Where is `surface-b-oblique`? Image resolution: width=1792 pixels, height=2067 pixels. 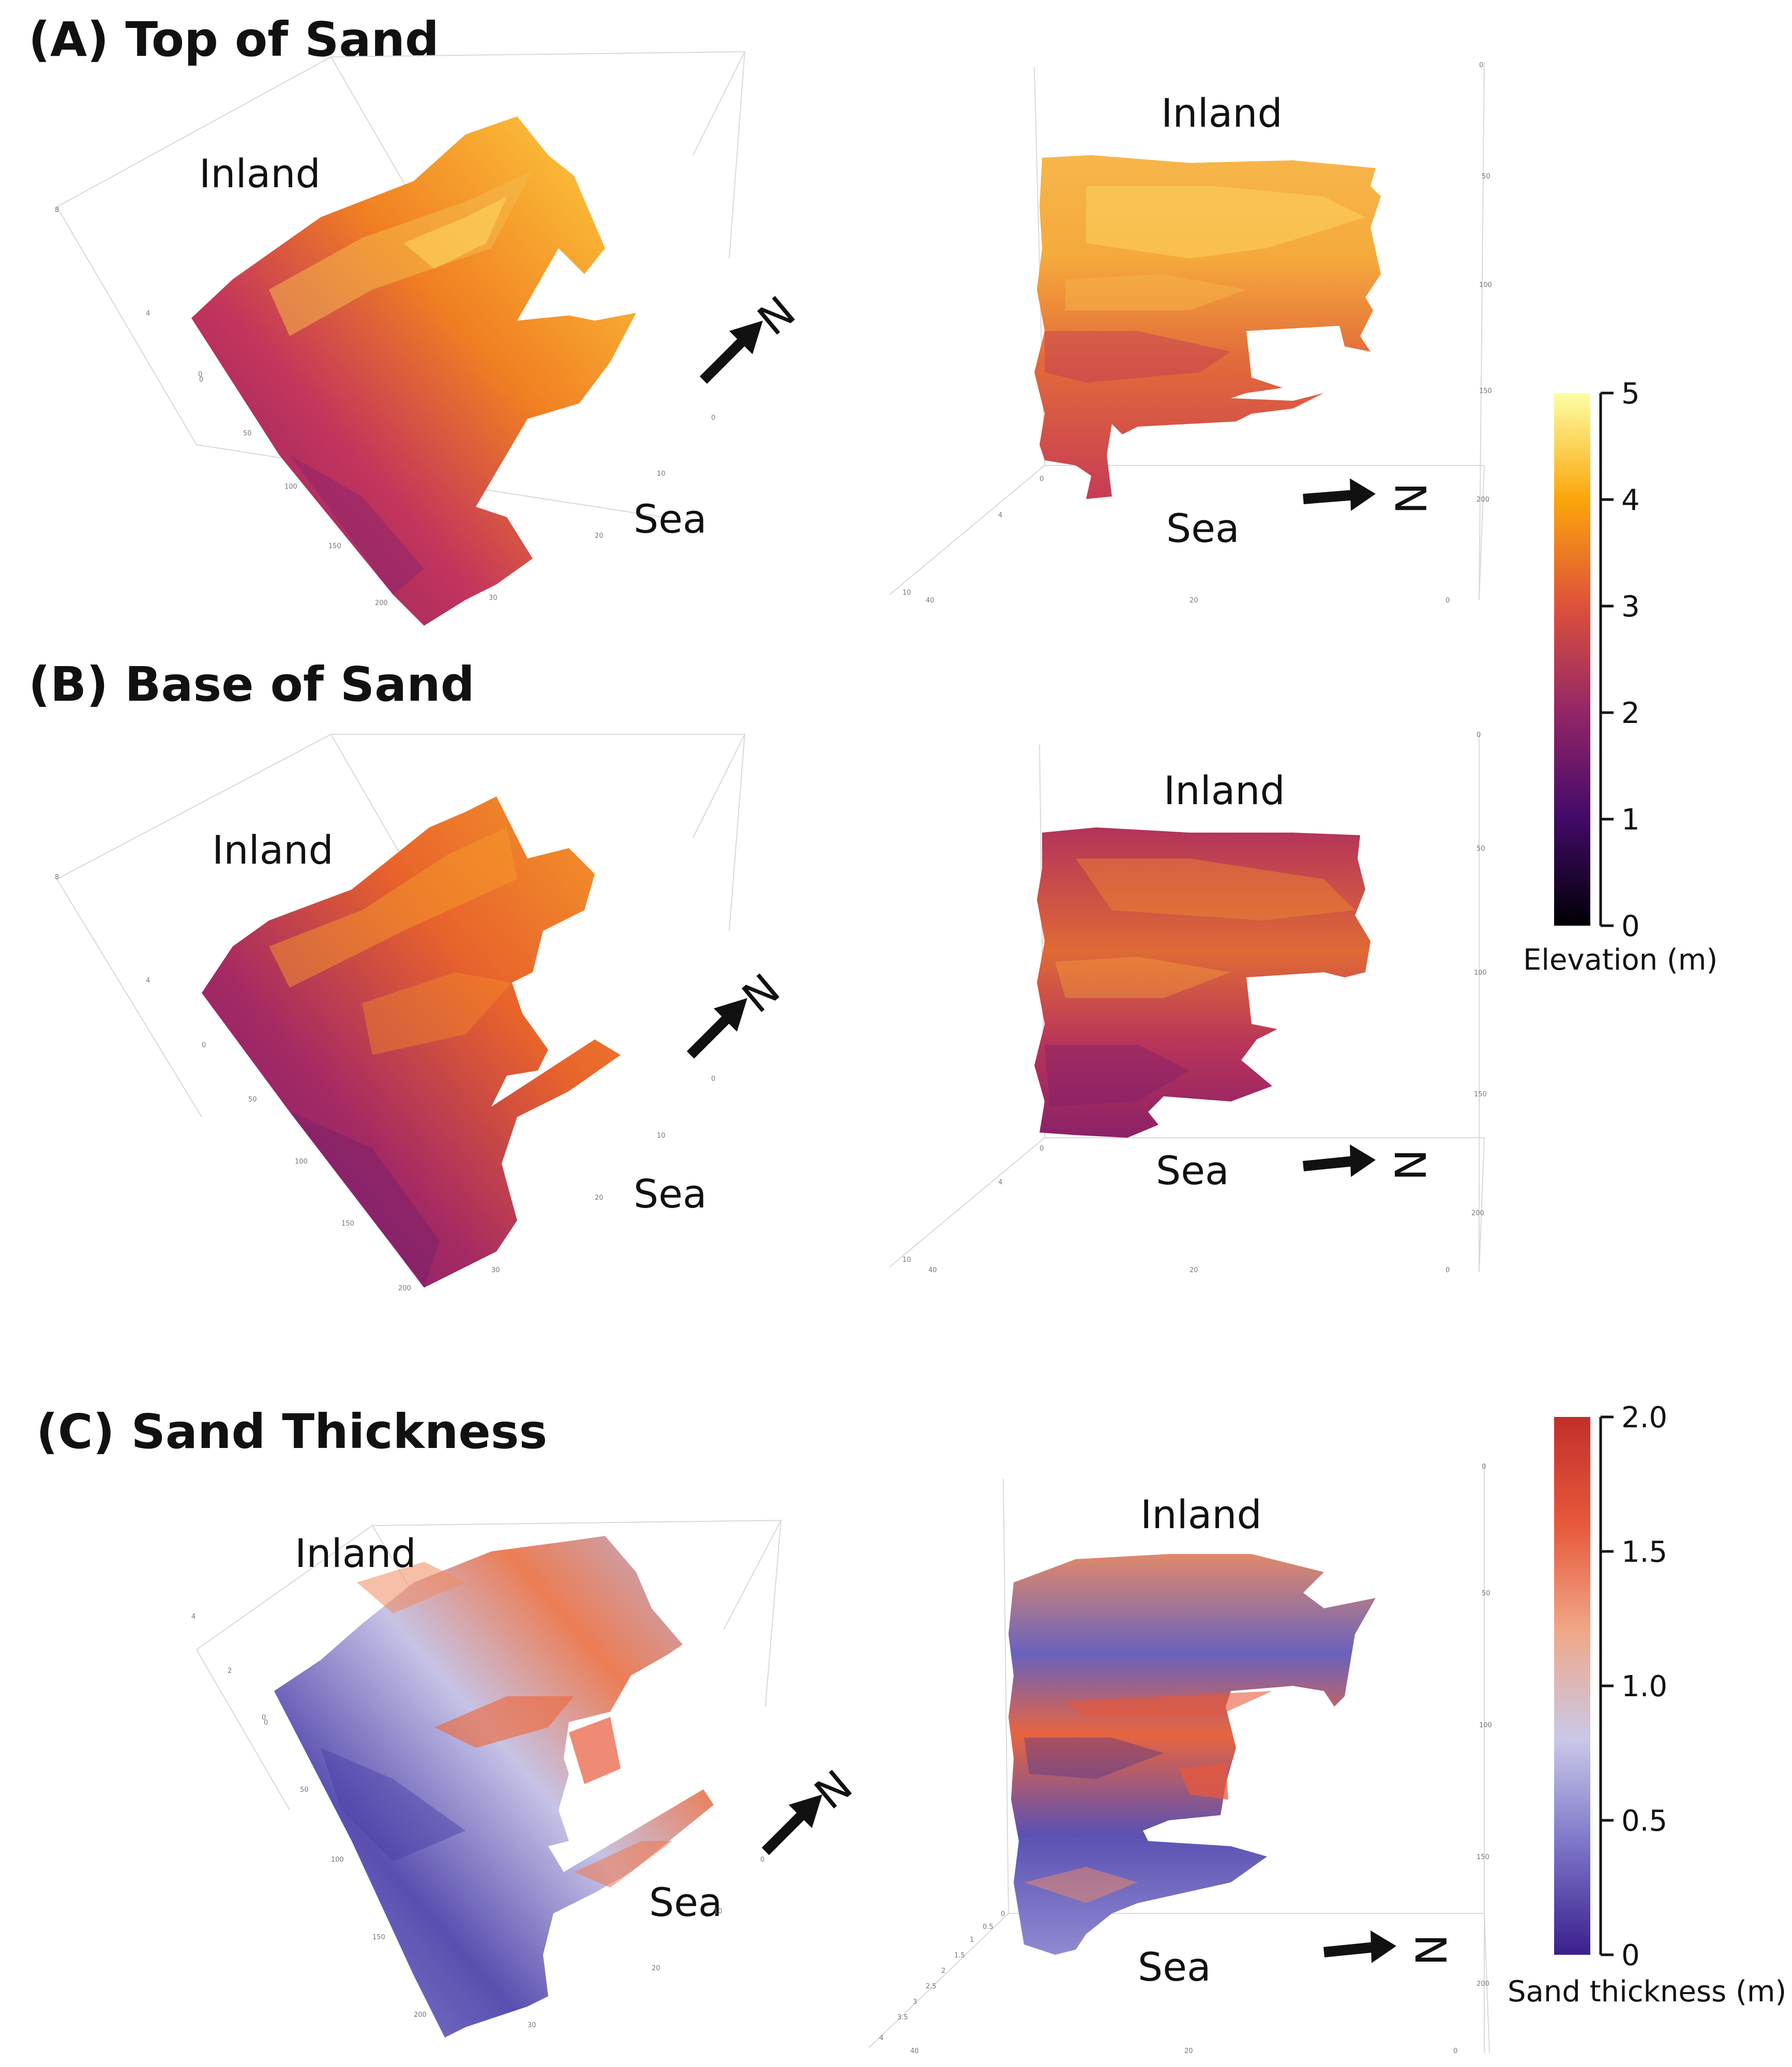 surface-b-oblique is located at coordinates (411, 1042).